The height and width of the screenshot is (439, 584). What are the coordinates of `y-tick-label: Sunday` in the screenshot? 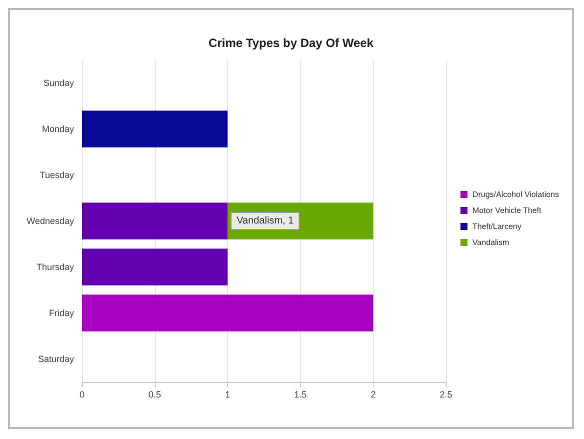 It's located at (58, 83).